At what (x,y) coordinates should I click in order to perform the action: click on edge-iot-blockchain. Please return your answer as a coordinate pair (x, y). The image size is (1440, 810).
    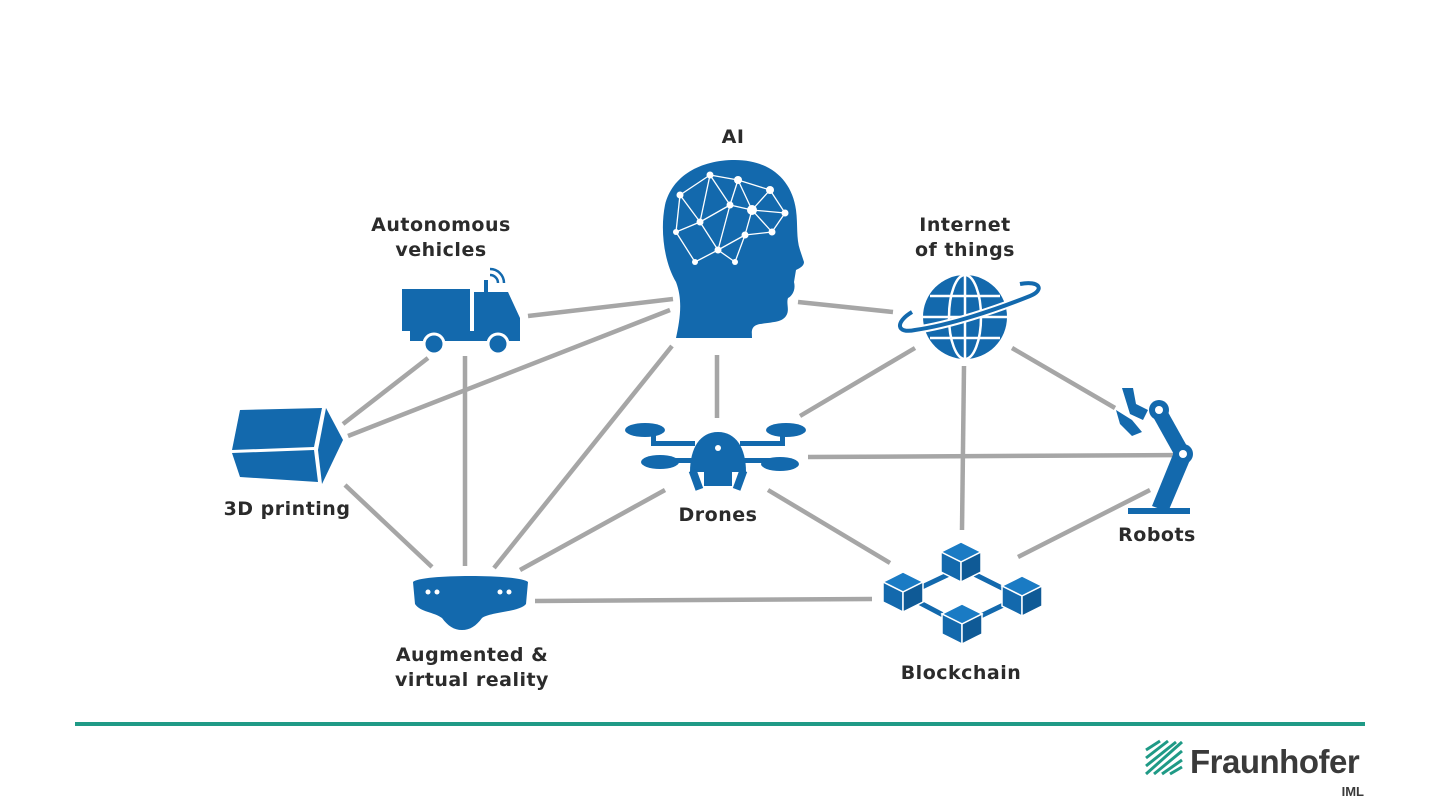
    Looking at the image, I should click on (963, 448).